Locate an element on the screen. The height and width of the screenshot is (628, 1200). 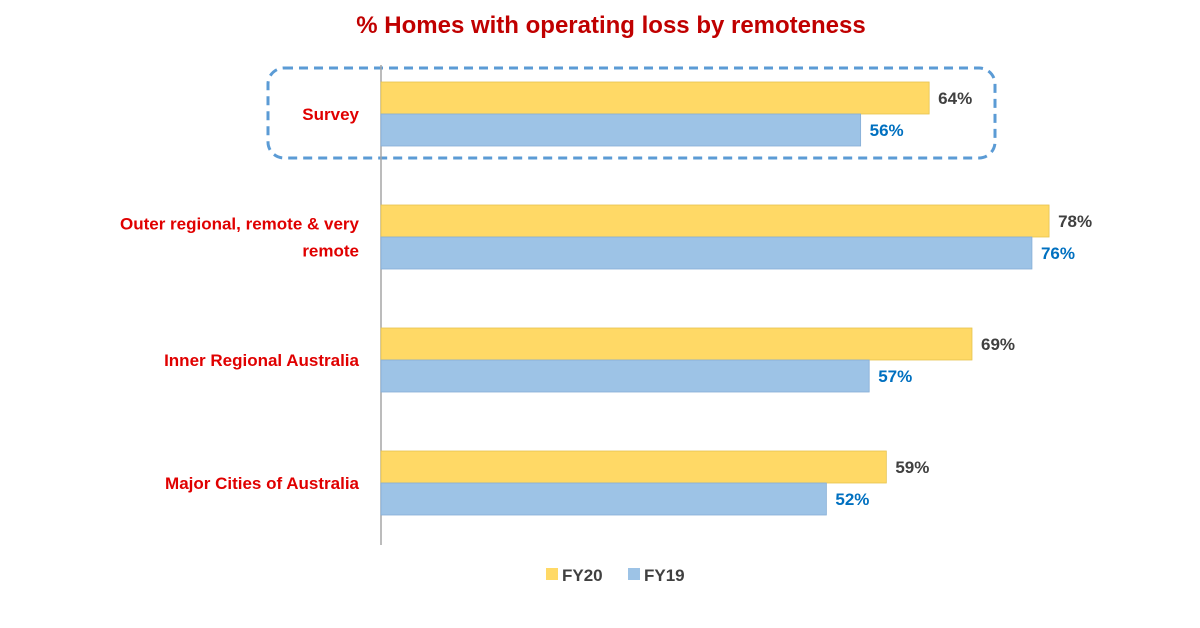
data-label: 52% is located at coordinates (852, 499).